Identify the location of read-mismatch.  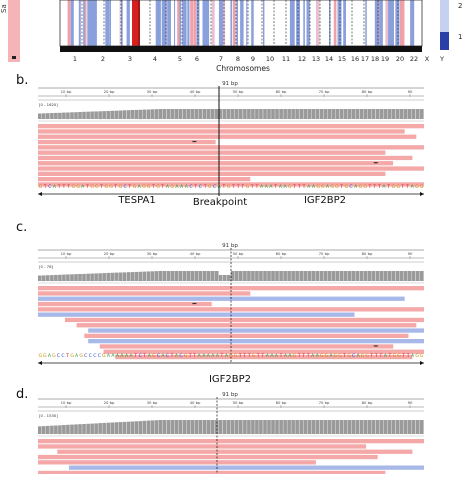
(194, 303).